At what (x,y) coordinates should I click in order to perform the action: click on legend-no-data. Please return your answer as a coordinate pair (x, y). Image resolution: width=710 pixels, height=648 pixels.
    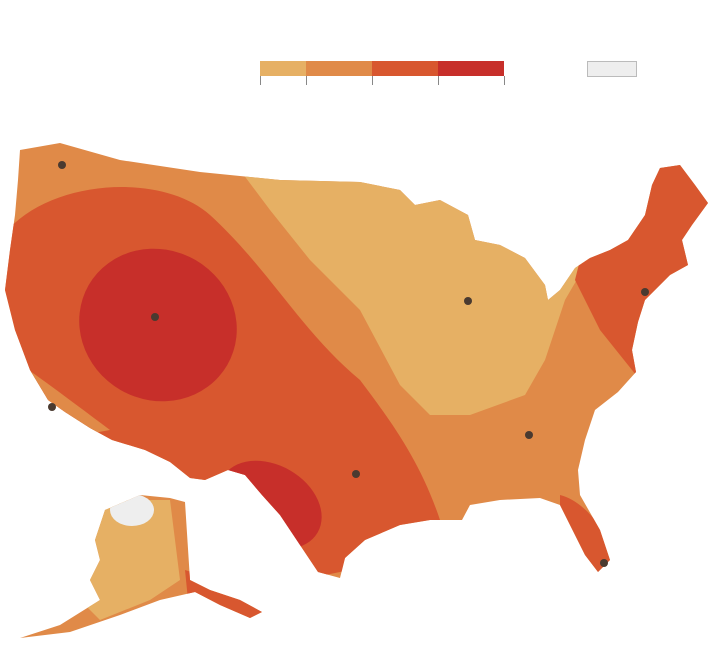
    Looking at the image, I should click on (612, 69).